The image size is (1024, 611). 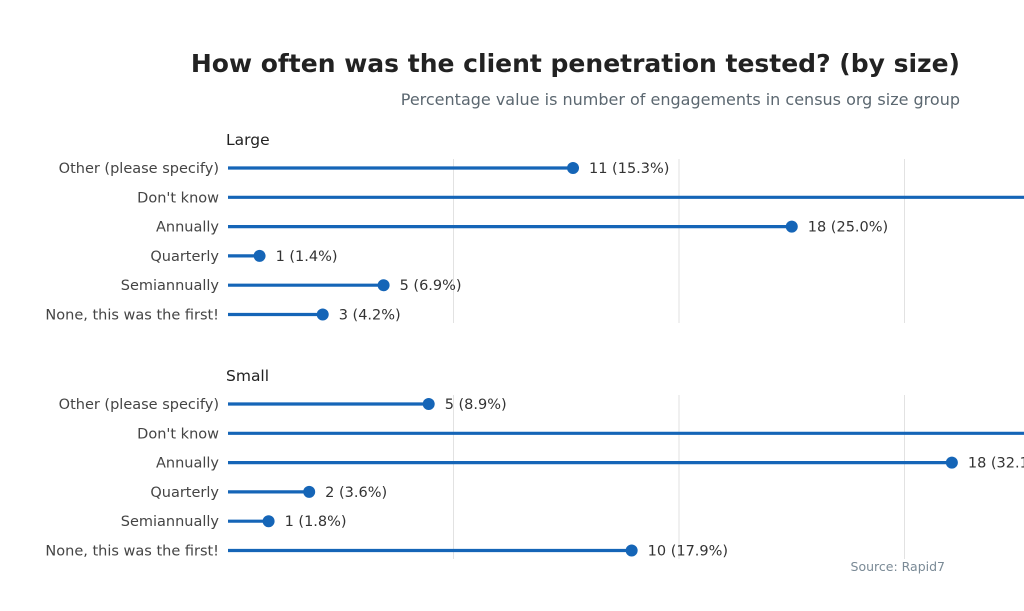 I want to click on facet-label: Small, so click(x=247, y=376).